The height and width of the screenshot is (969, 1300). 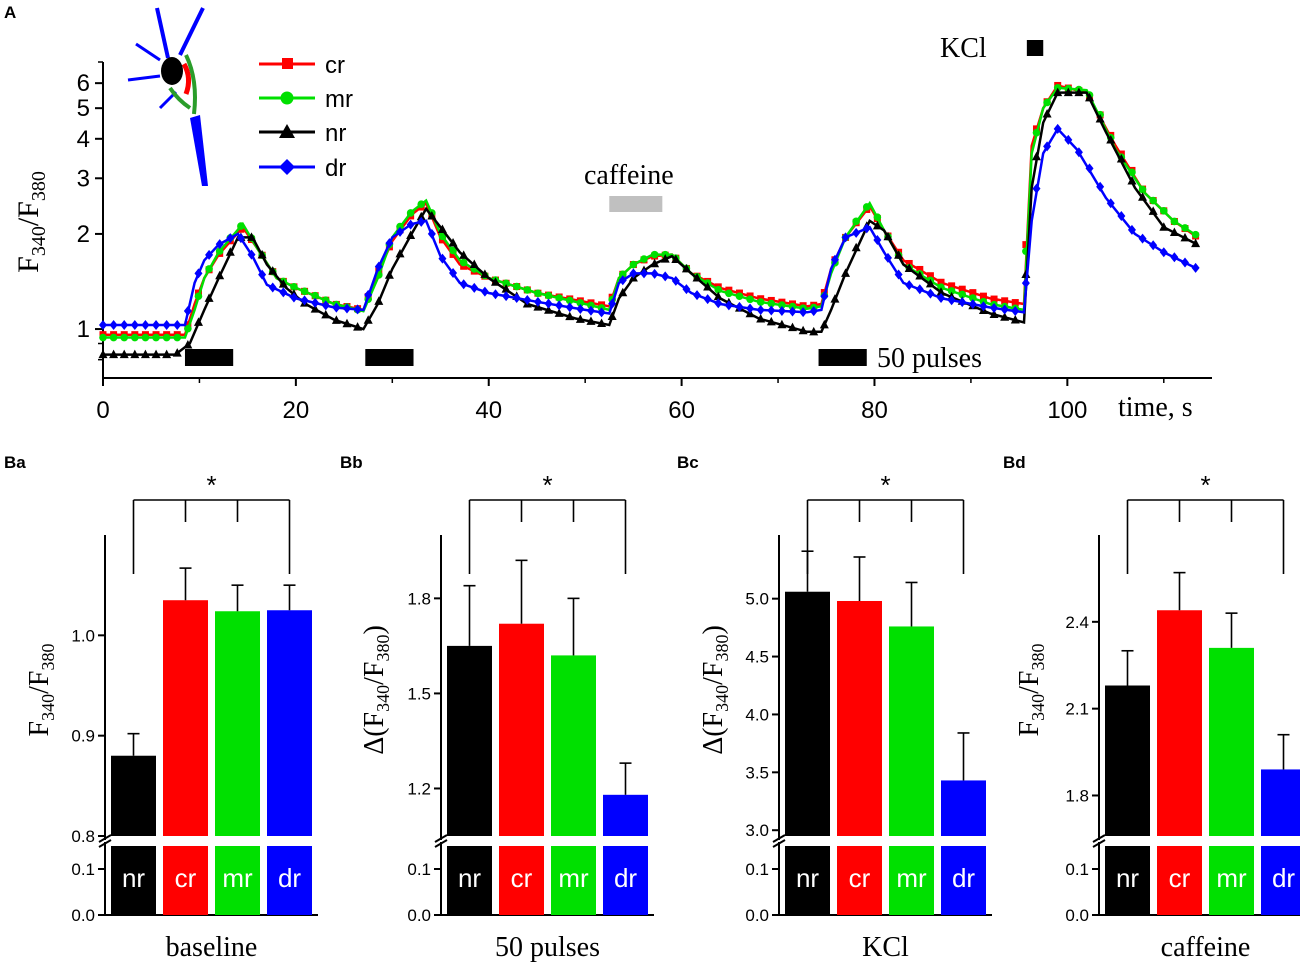 I want to click on bar-dr, so click(x=289, y=723).